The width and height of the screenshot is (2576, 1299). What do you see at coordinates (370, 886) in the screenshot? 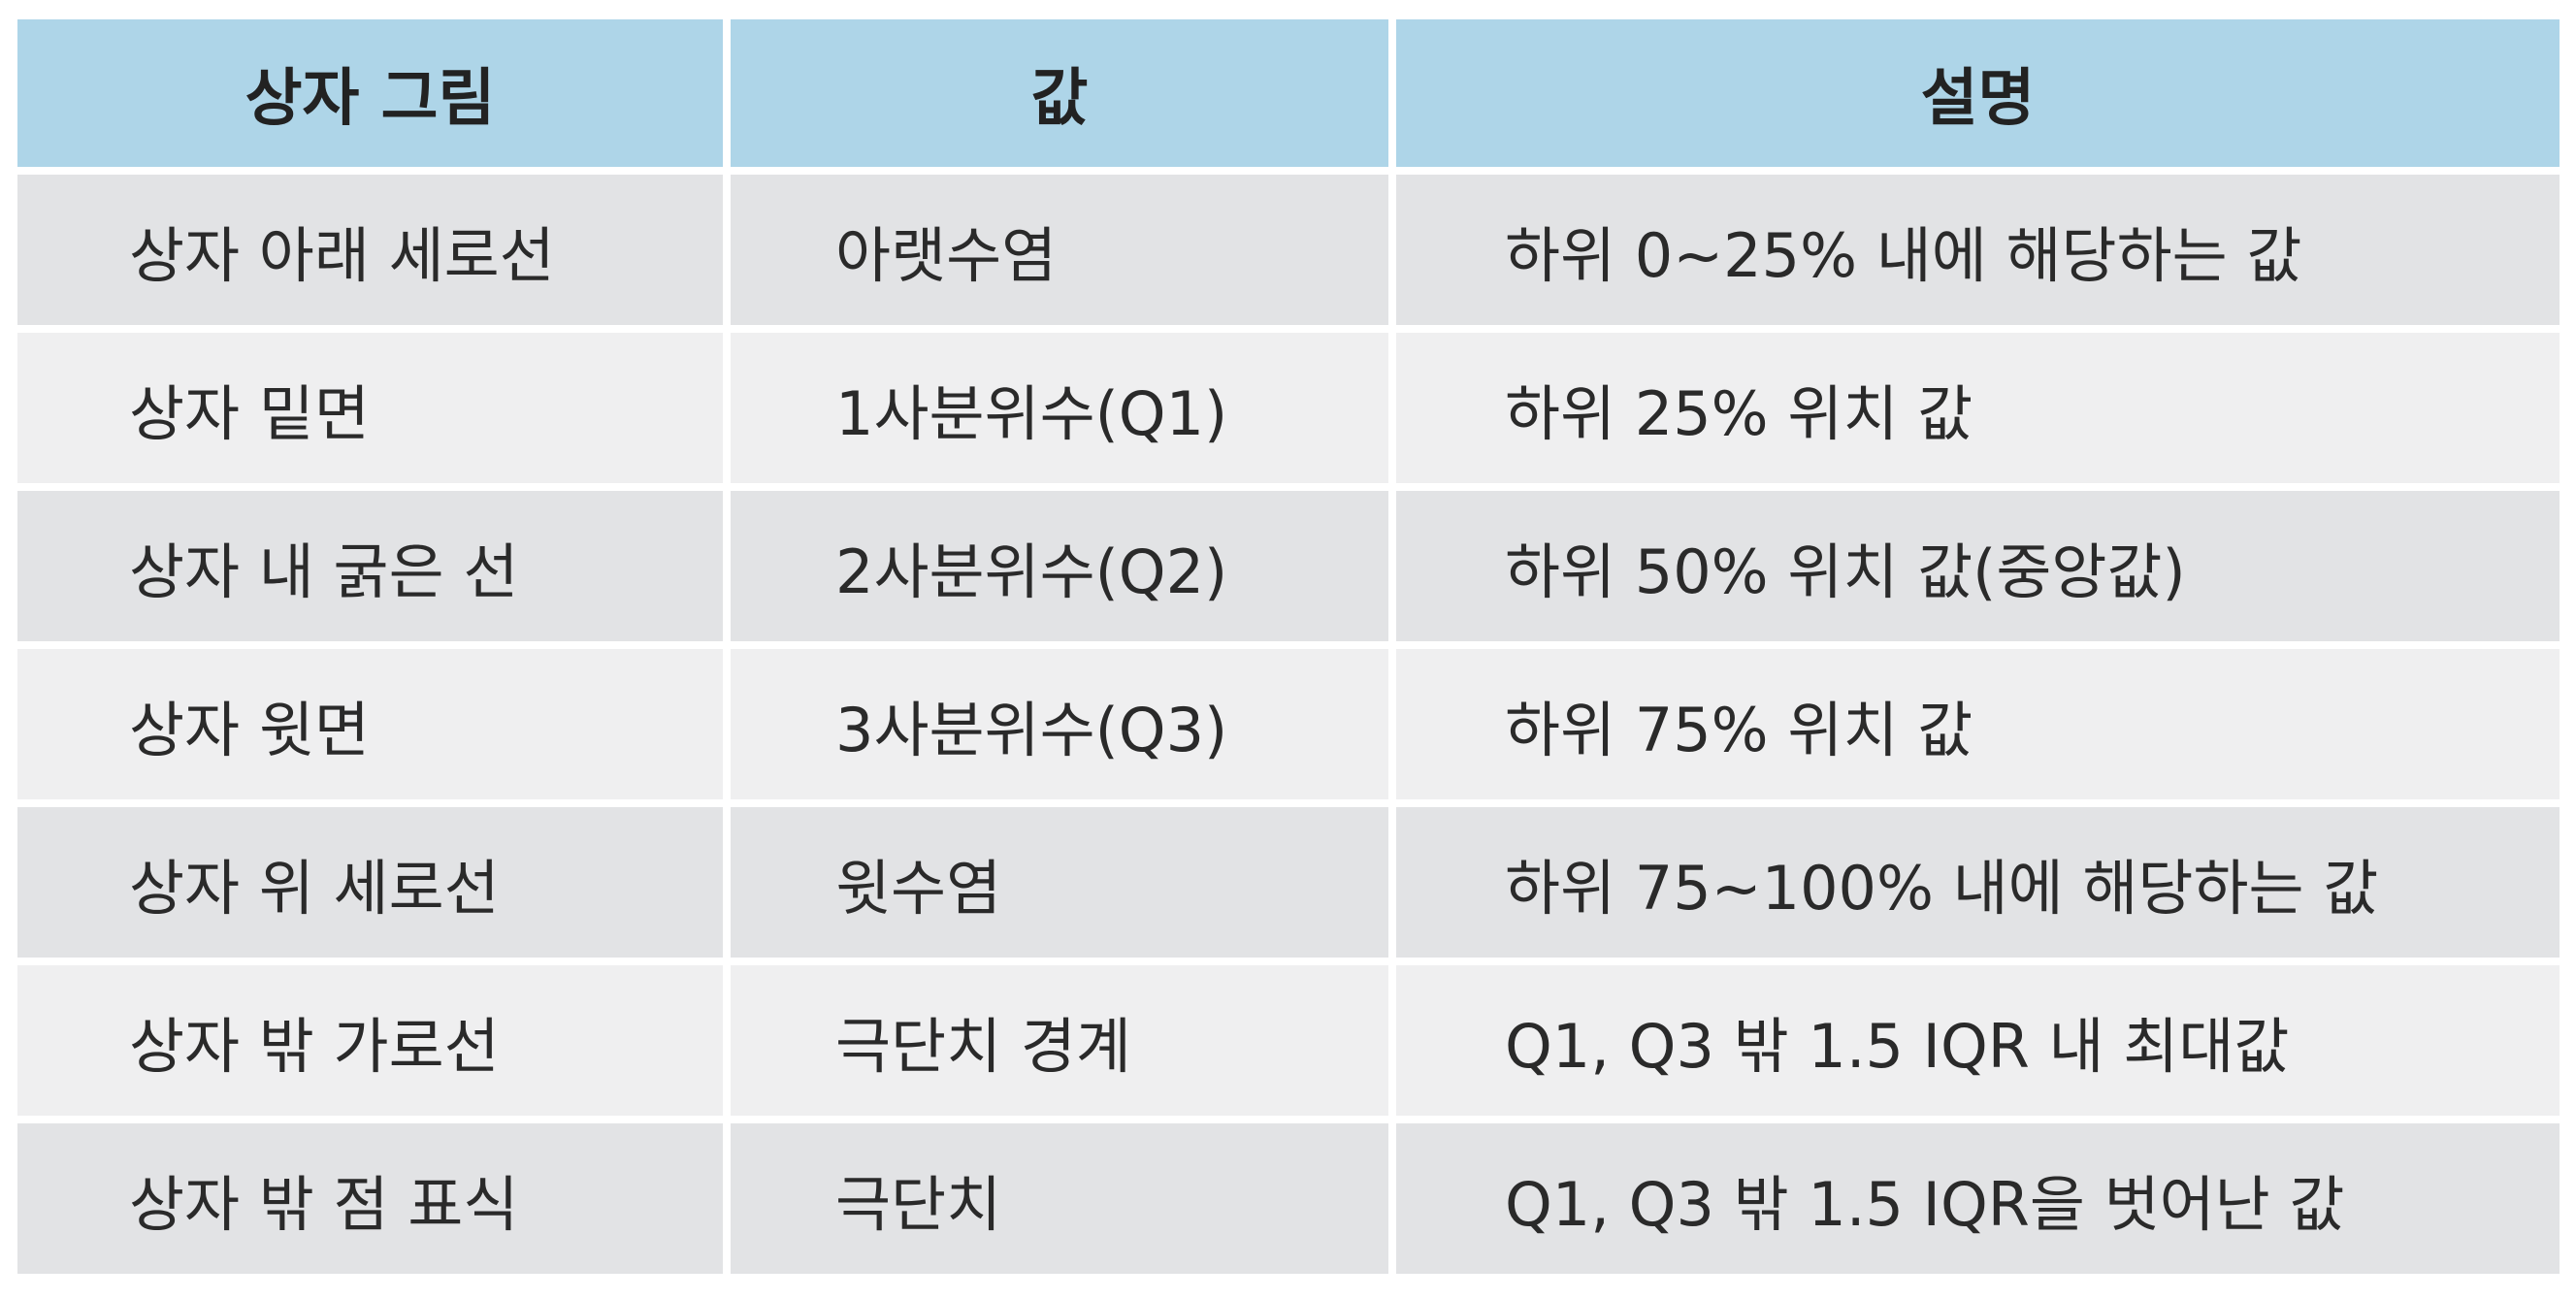
I see `cell-boxplot-part: 상자 위 세로선` at bounding box center [370, 886].